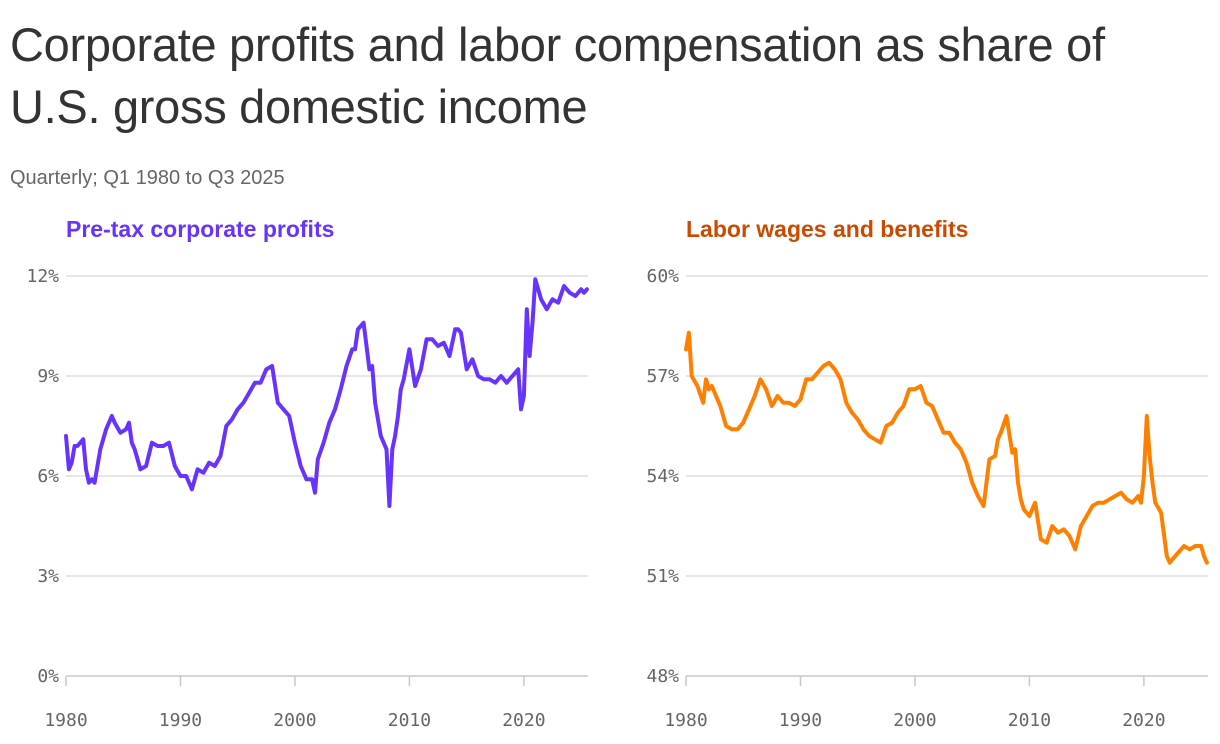 This screenshot has height=744, width=1220. Describe the element at coordinates (48, 676) in the screenshot. I see `y-tick-label: 0%` at that location.